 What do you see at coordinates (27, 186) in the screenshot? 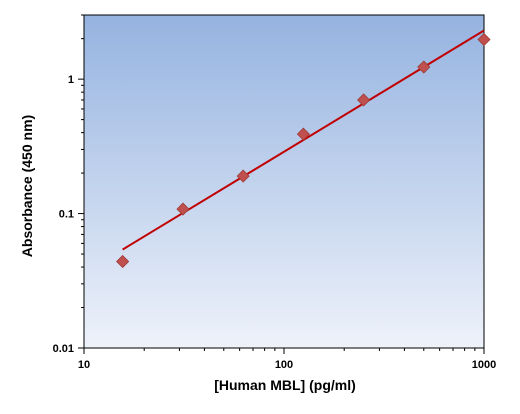
I see `y-axis-label: Absorbance (450 nm)` at bounding box center [27, 186].